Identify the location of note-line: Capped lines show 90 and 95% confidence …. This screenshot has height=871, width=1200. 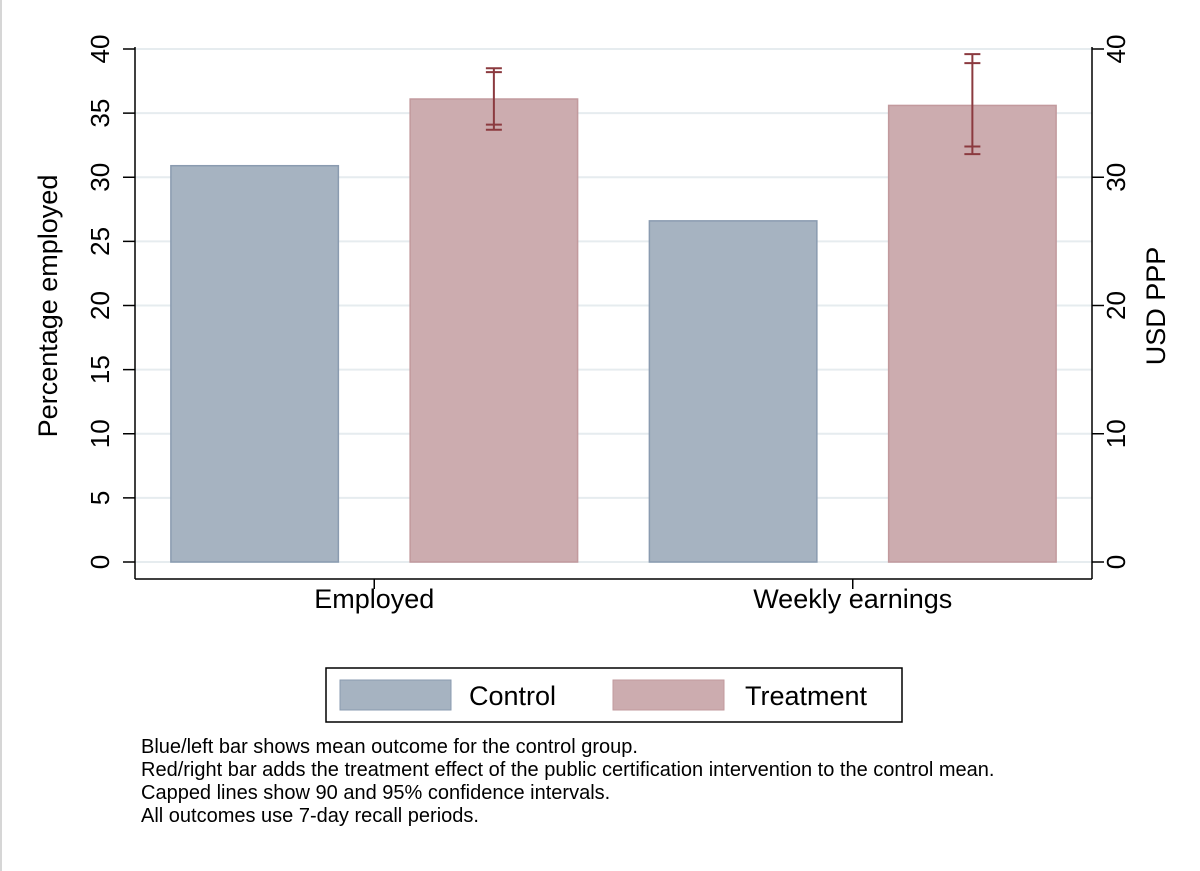
(376, 793).